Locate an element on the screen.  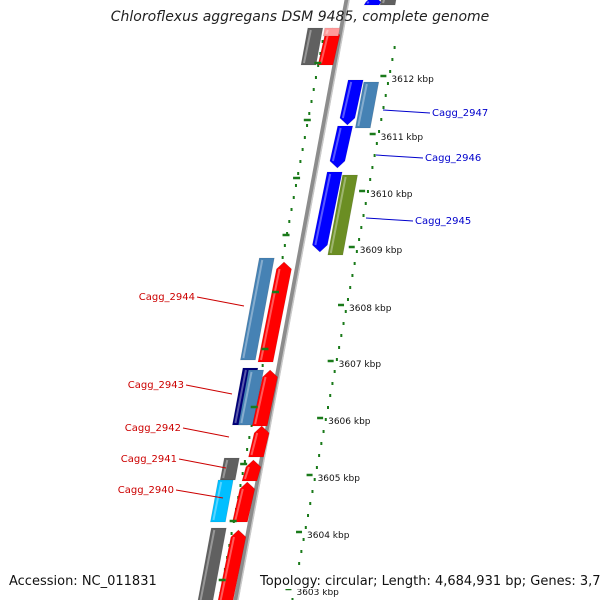
kbp-tick-label: 3612 kbp is located at coordinates (412, 80).